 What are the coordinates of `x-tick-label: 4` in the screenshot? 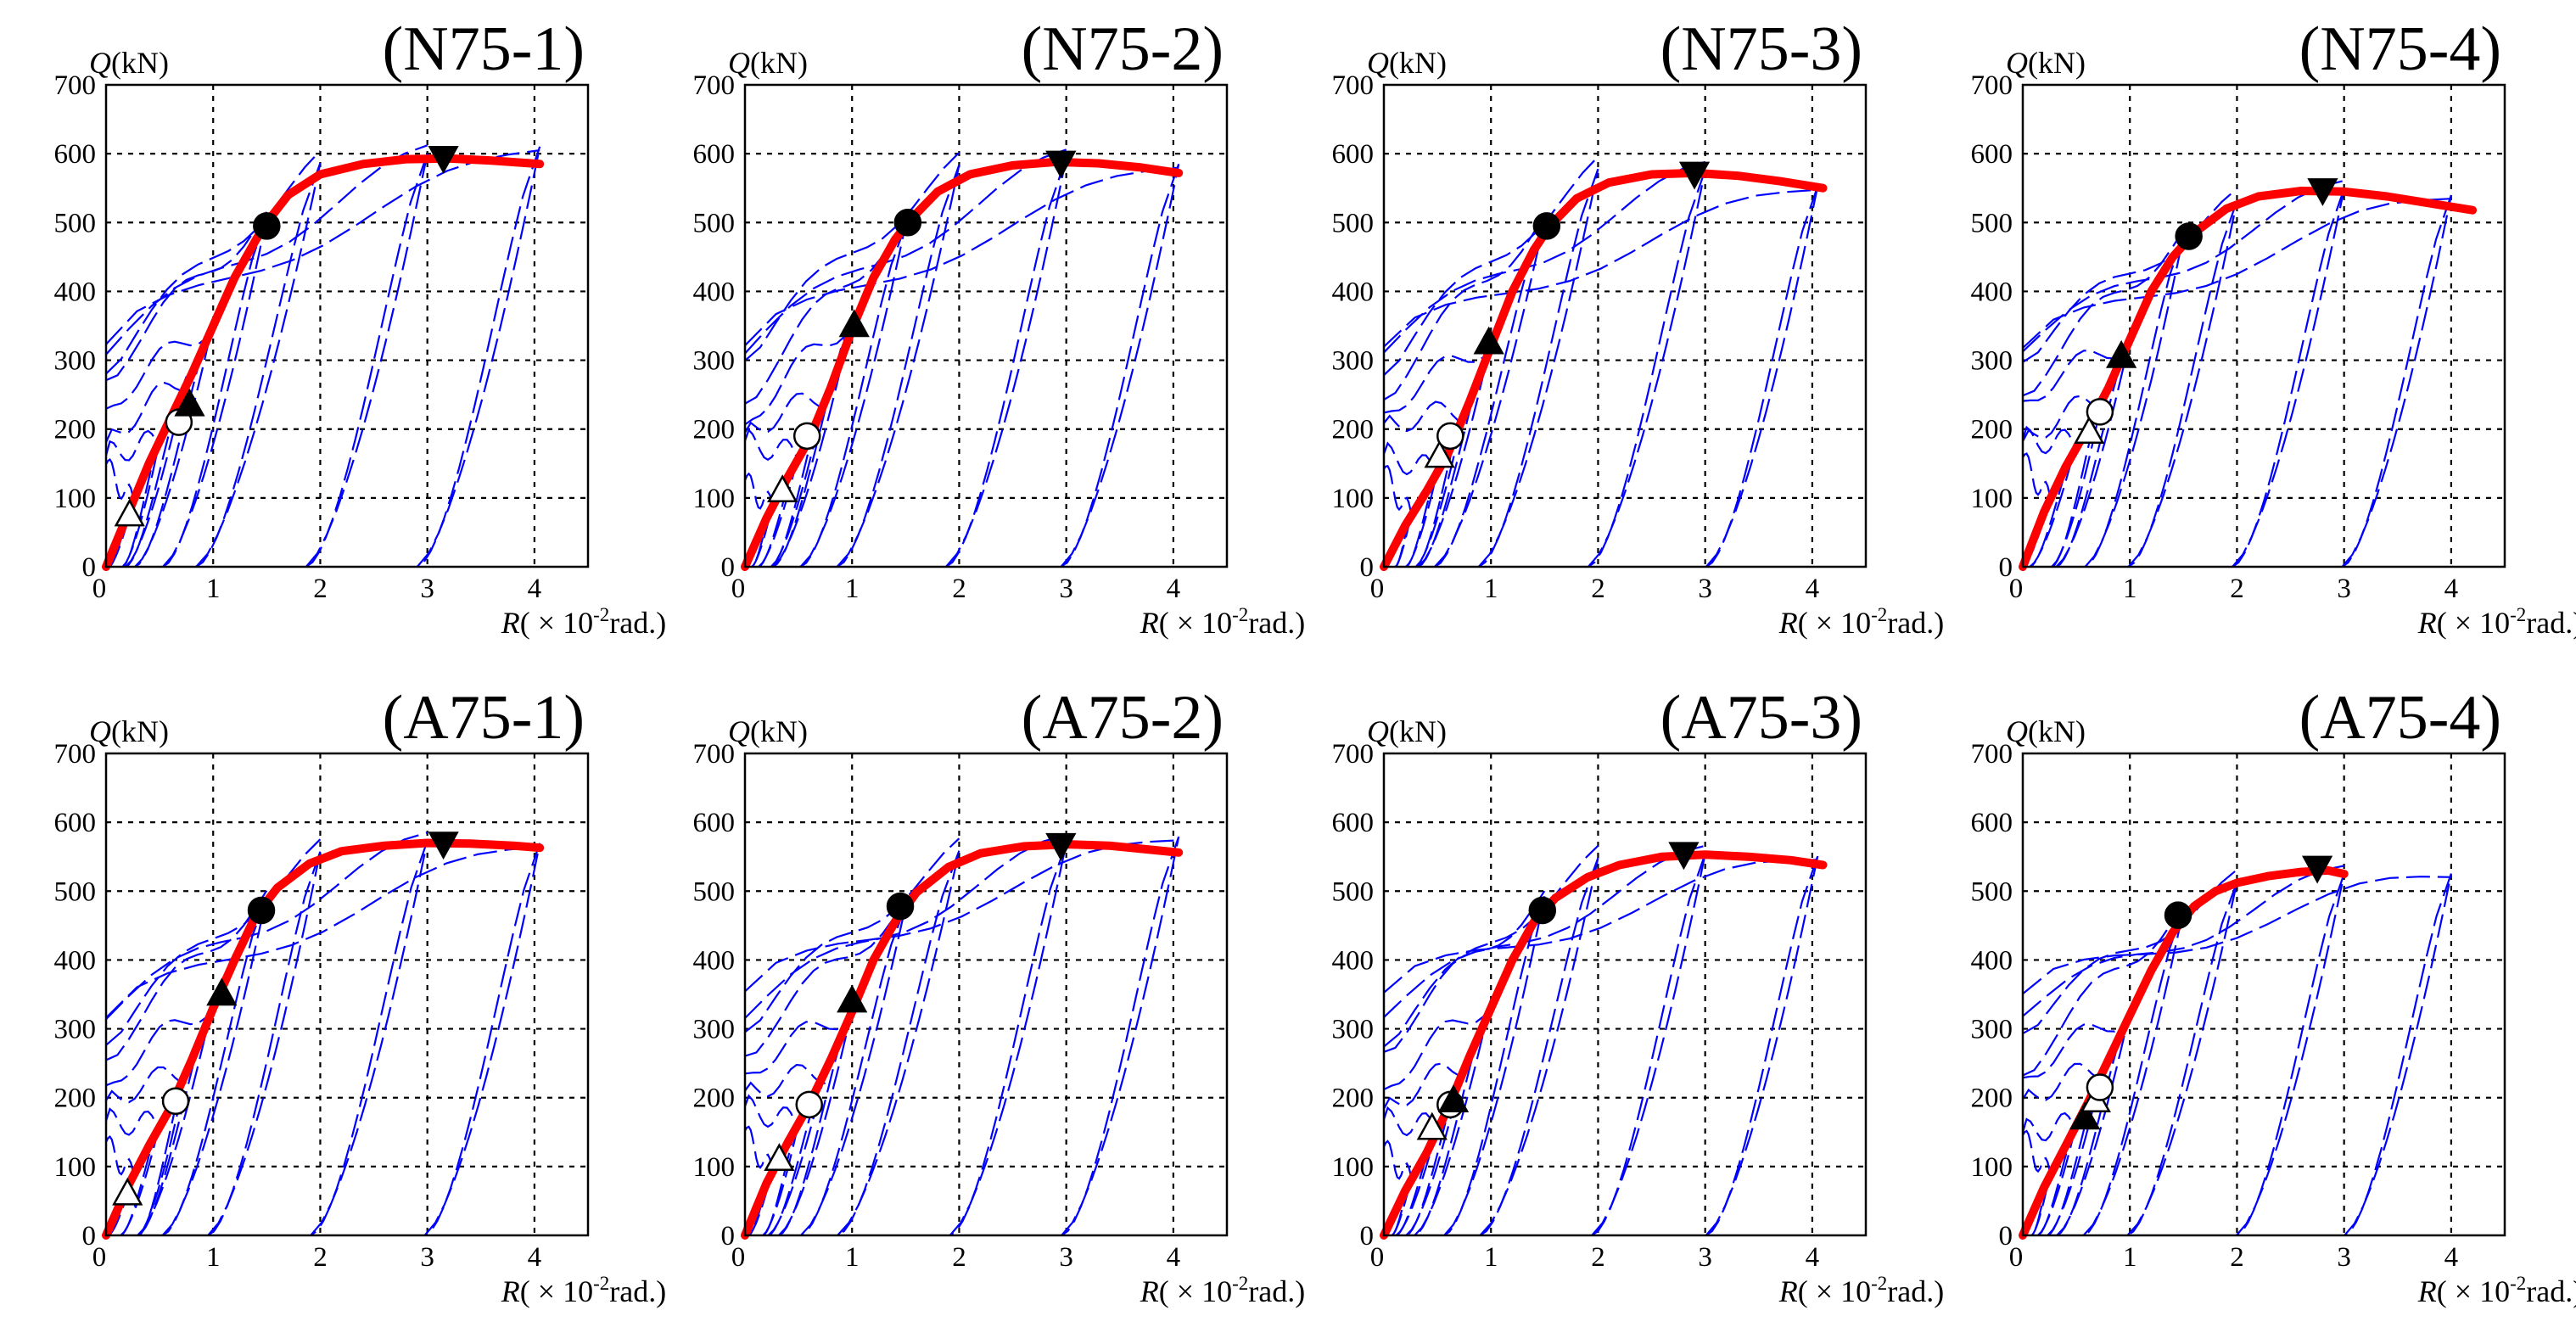 It's located at (2452, 1258).